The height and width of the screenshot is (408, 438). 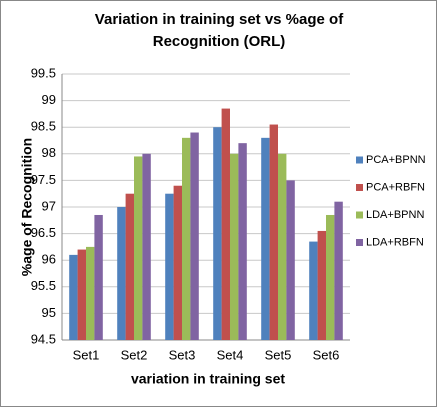 I want to click on y-tick-label: 96.5, so click(x=43, y=232).